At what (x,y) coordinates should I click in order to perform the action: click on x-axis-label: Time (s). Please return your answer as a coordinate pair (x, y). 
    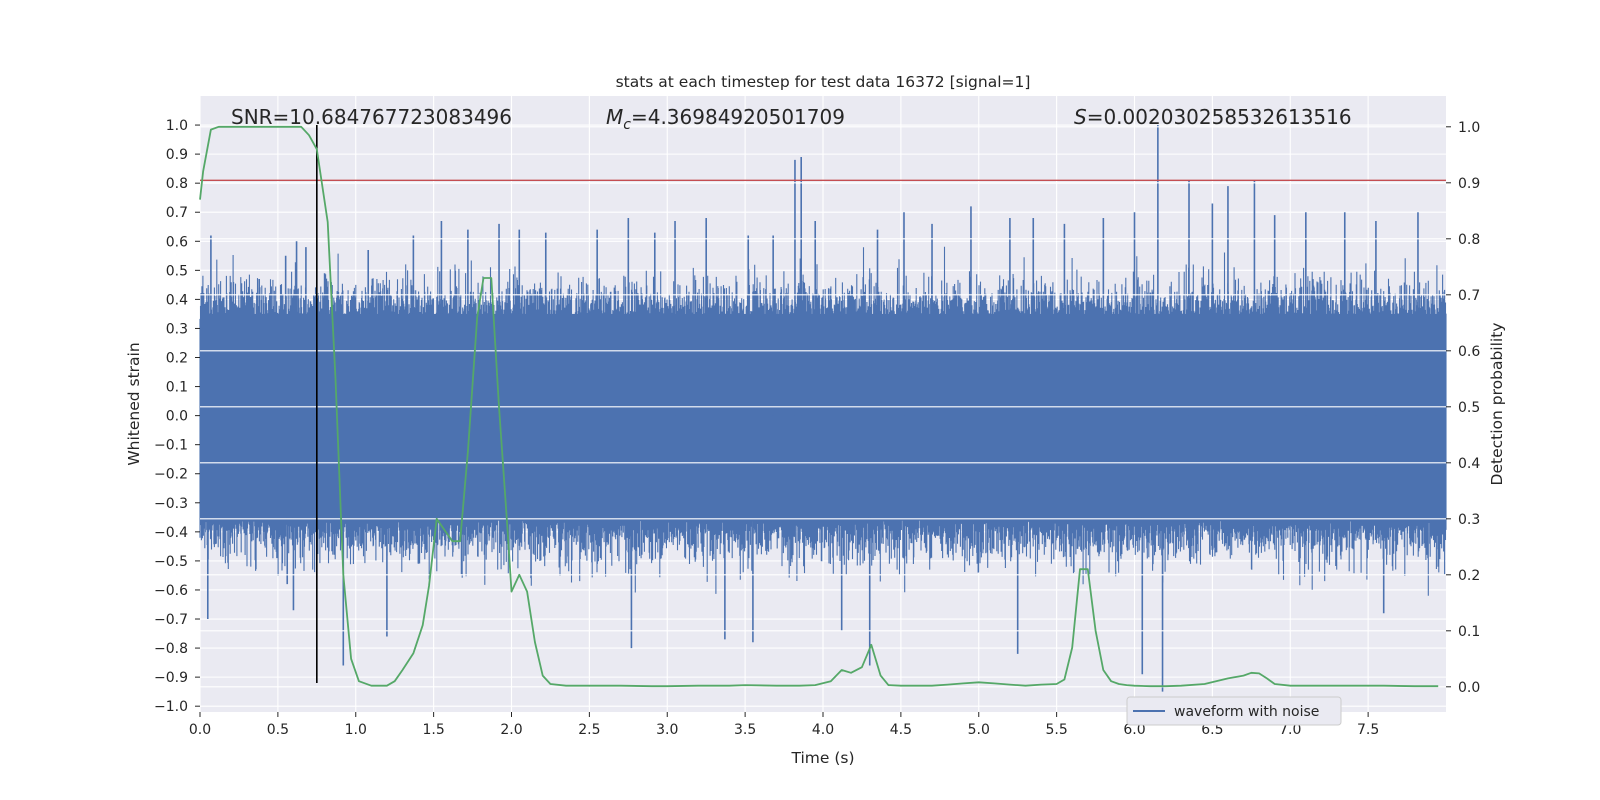
    Looking at the image, I should click on (822, 758).